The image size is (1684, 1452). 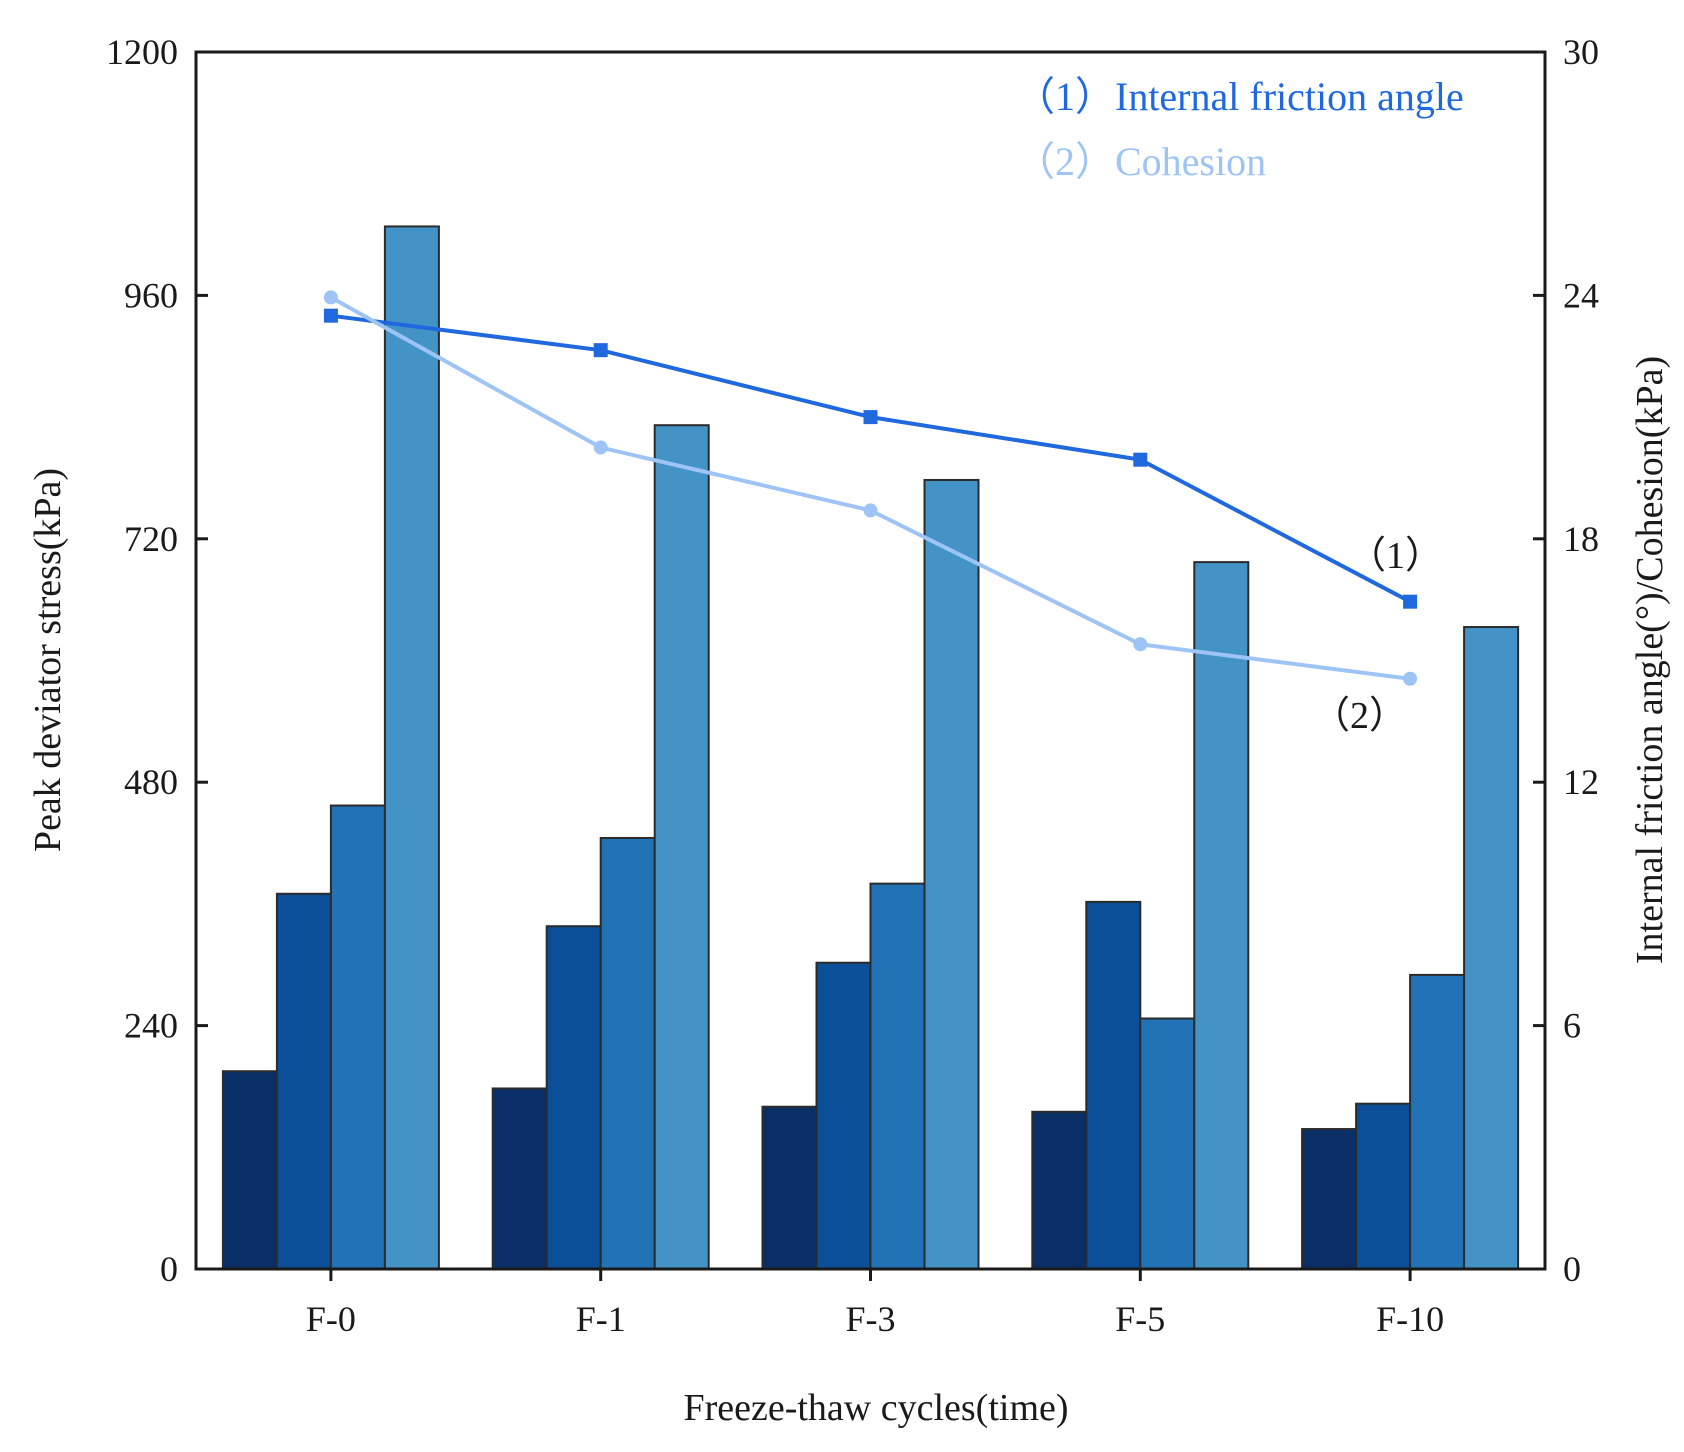 What do you see at coordinates (1581, 52) in the screenshot?
I see `right-tick-label: 30` at bounding box center [1581, 52].